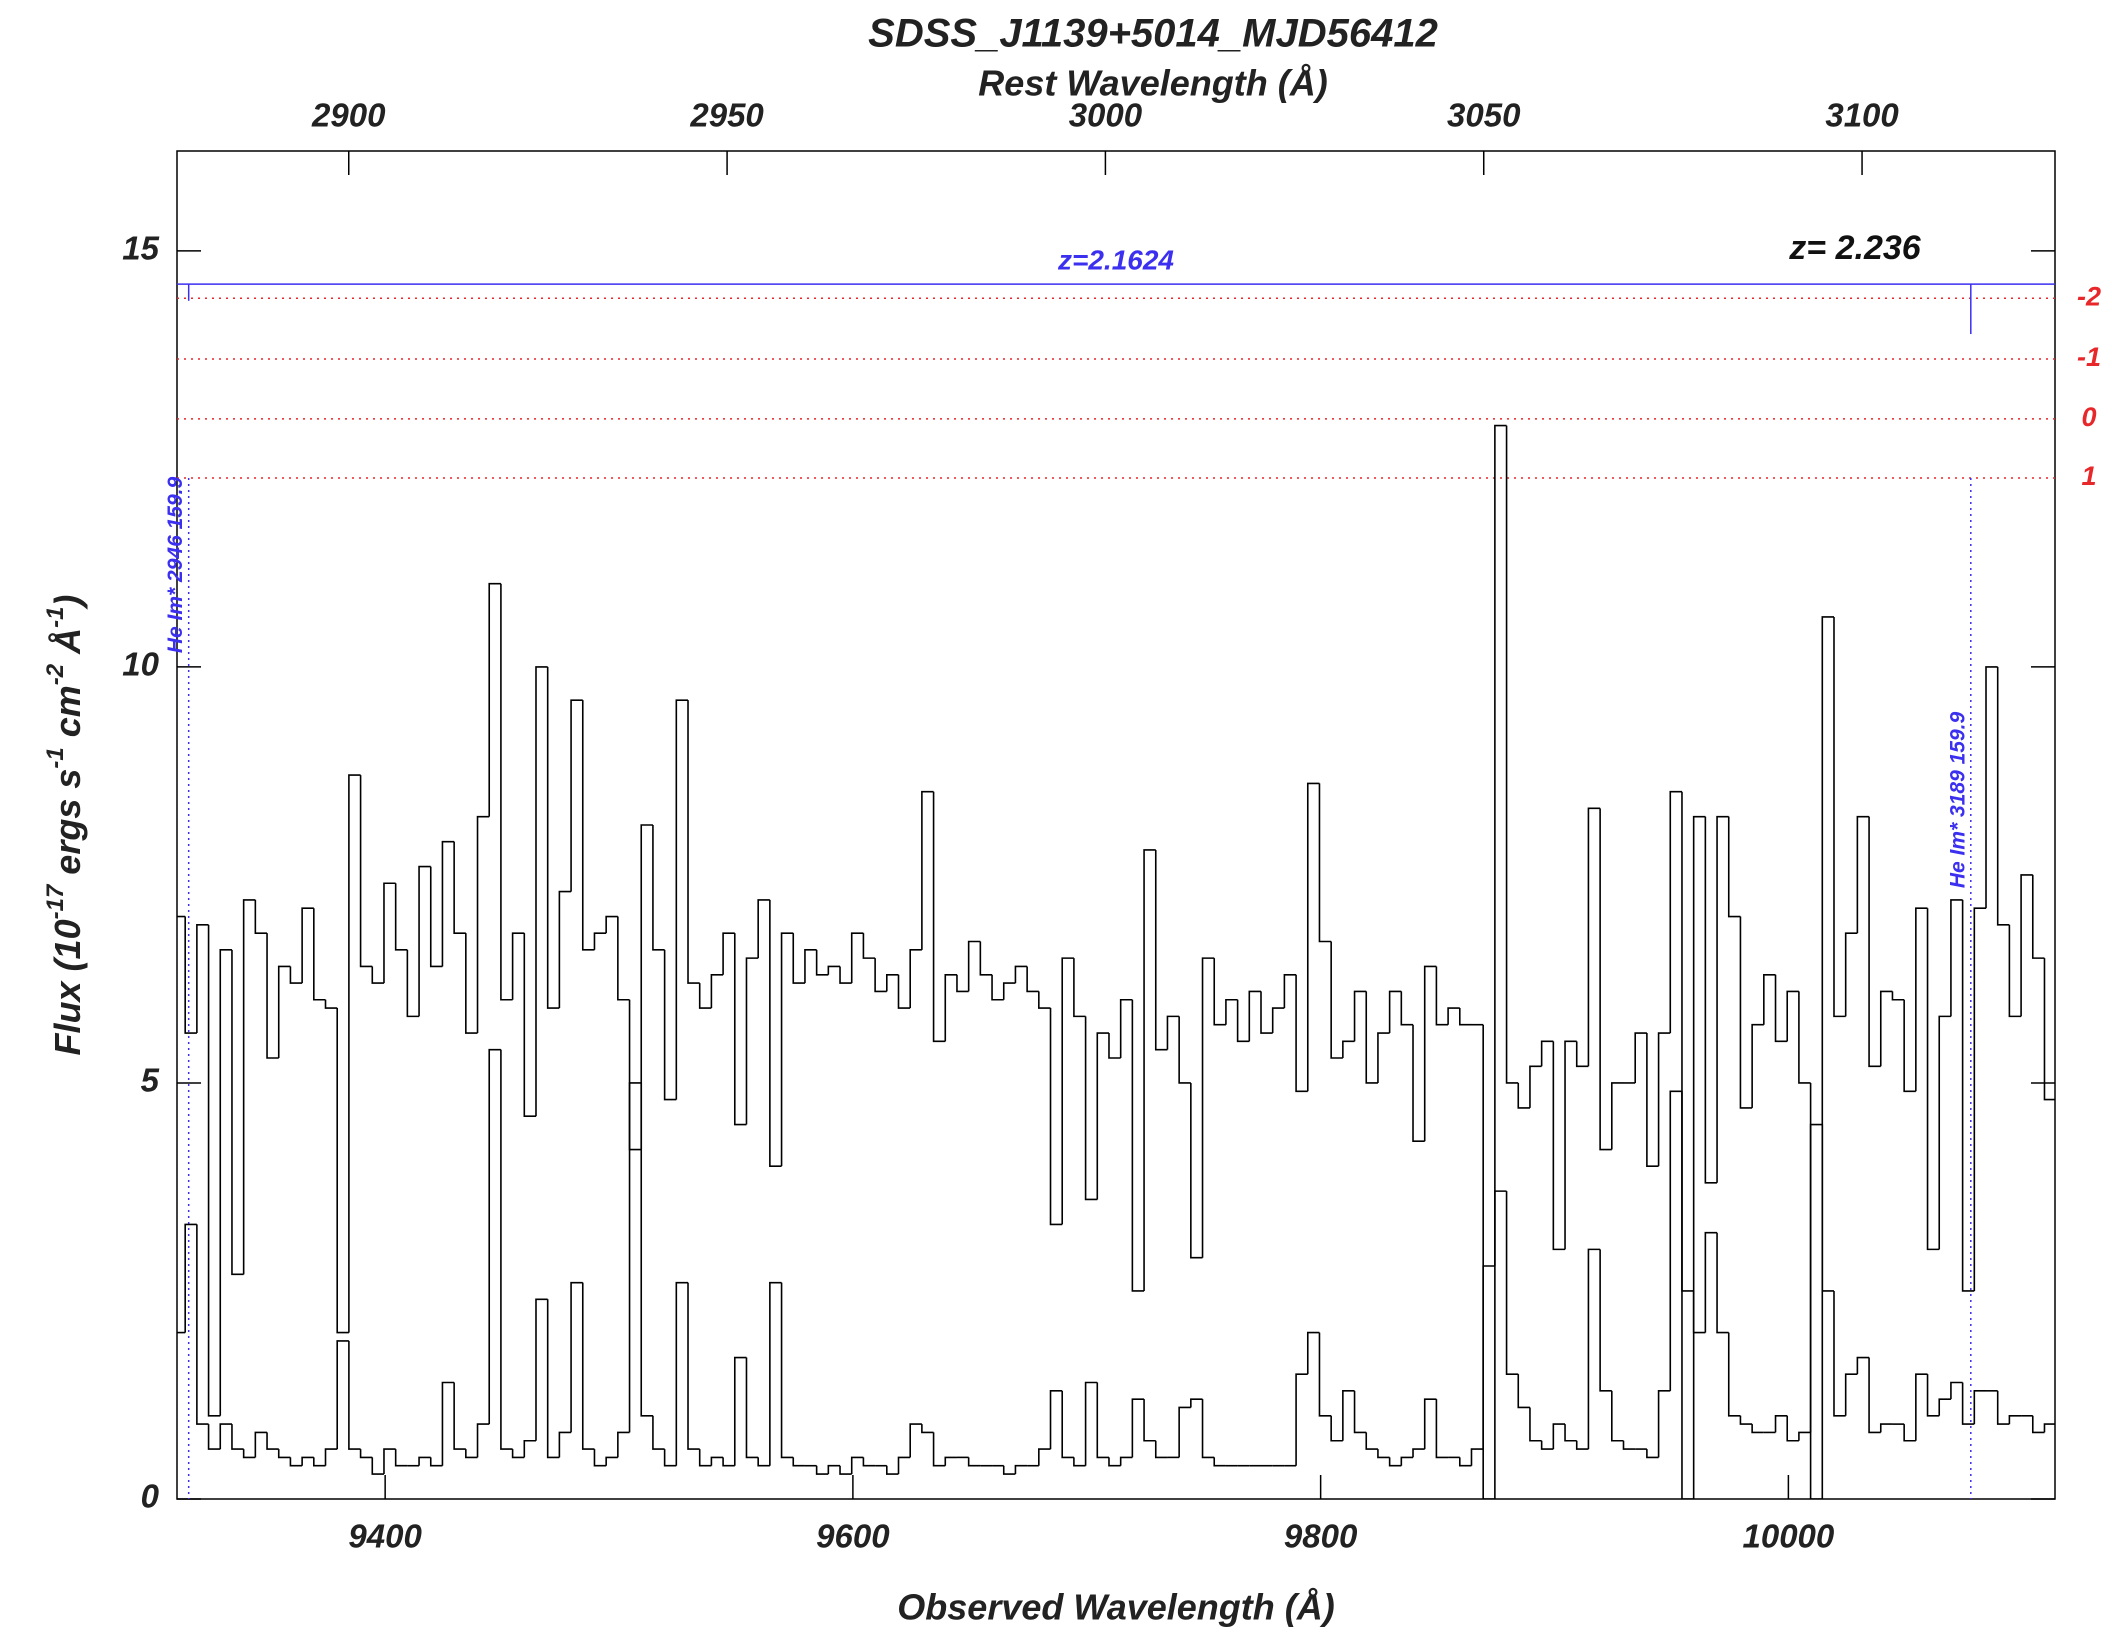 The width and height of the screenshot is (2112, 1632). I want to click on level-label: 1, so click(2088, 476).